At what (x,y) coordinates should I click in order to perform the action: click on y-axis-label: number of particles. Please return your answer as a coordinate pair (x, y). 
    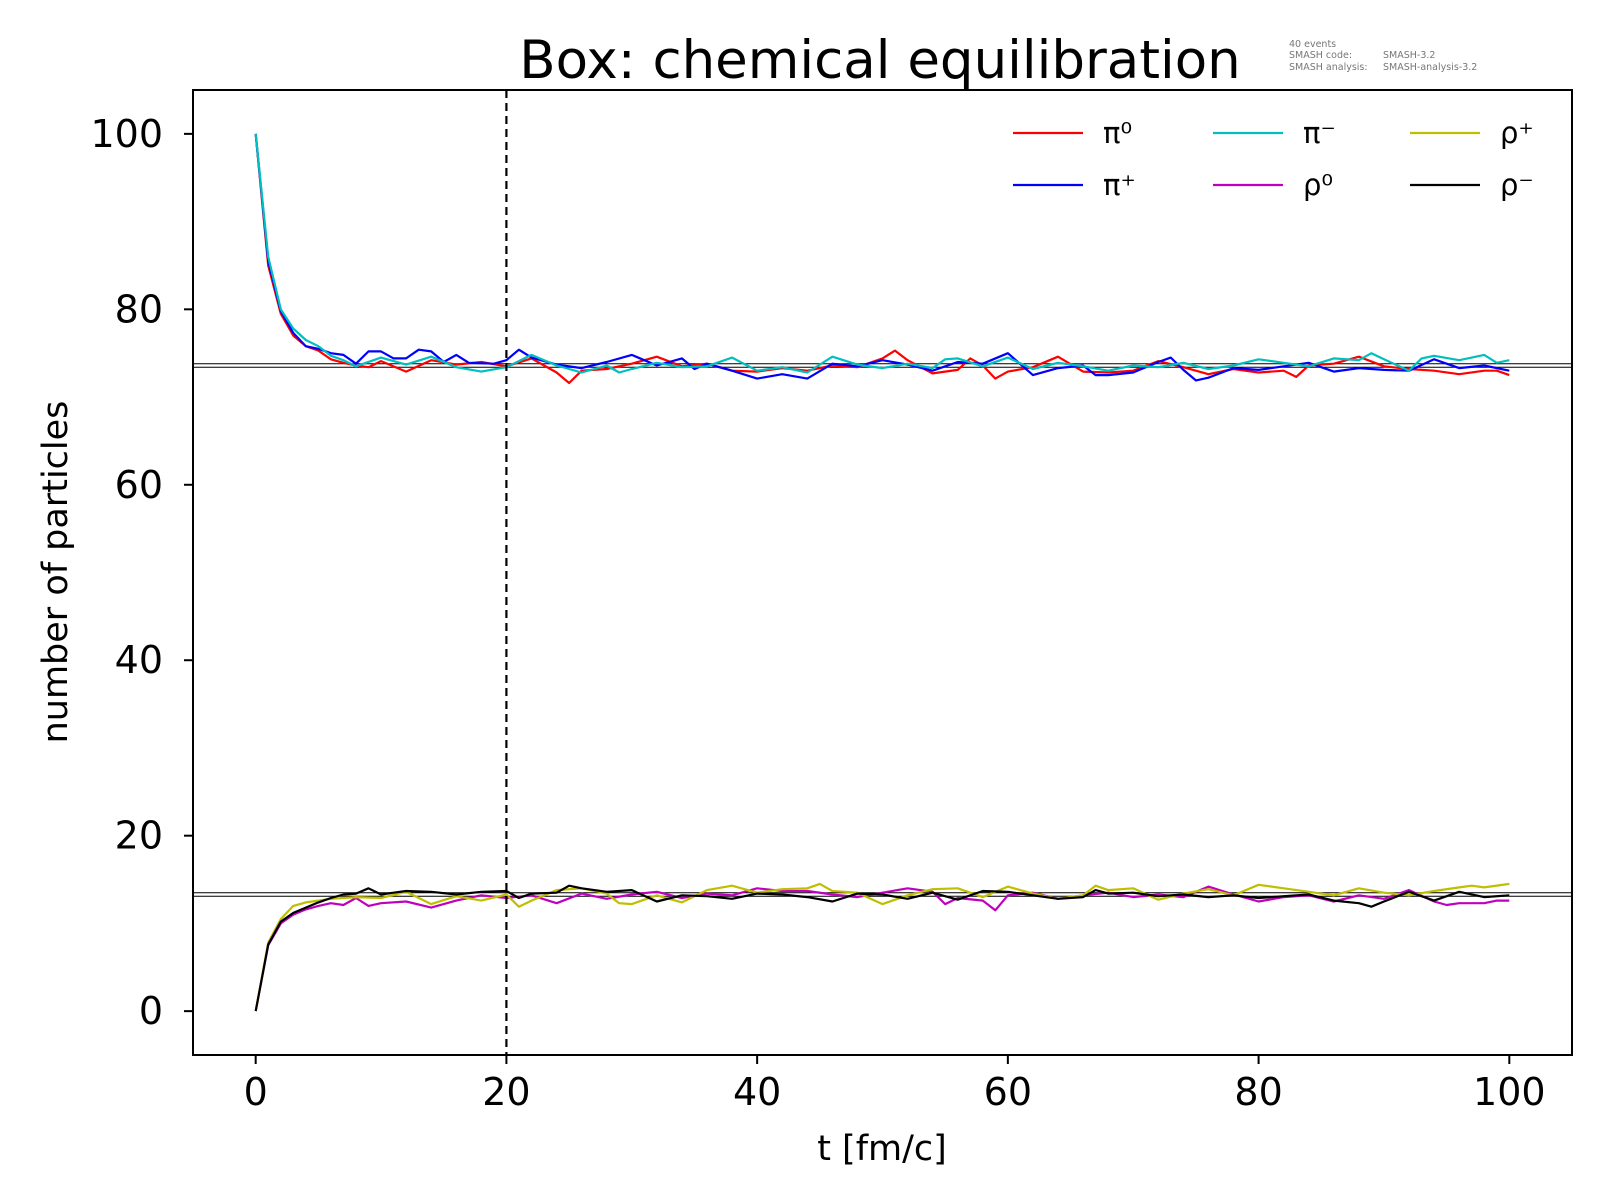
    Looking at the image, I should click on (56, 572).